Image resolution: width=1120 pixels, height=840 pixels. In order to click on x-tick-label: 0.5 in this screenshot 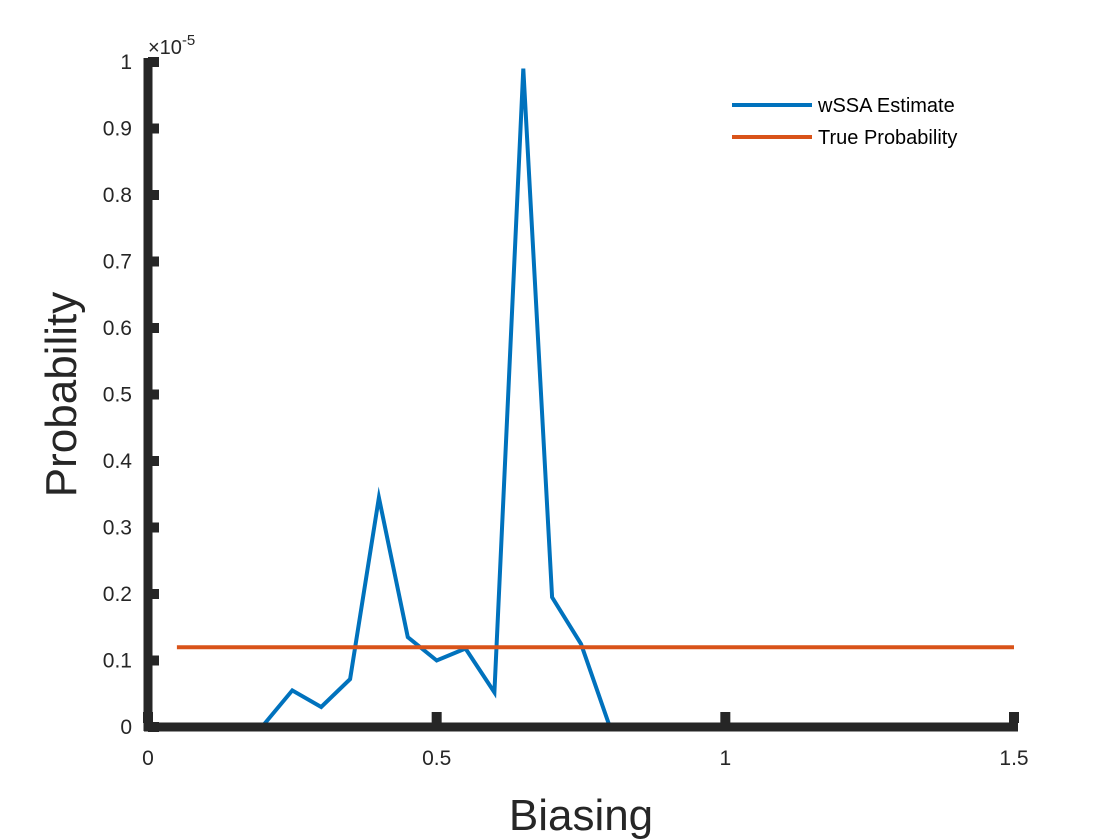, I will do `click(436, 758)`.